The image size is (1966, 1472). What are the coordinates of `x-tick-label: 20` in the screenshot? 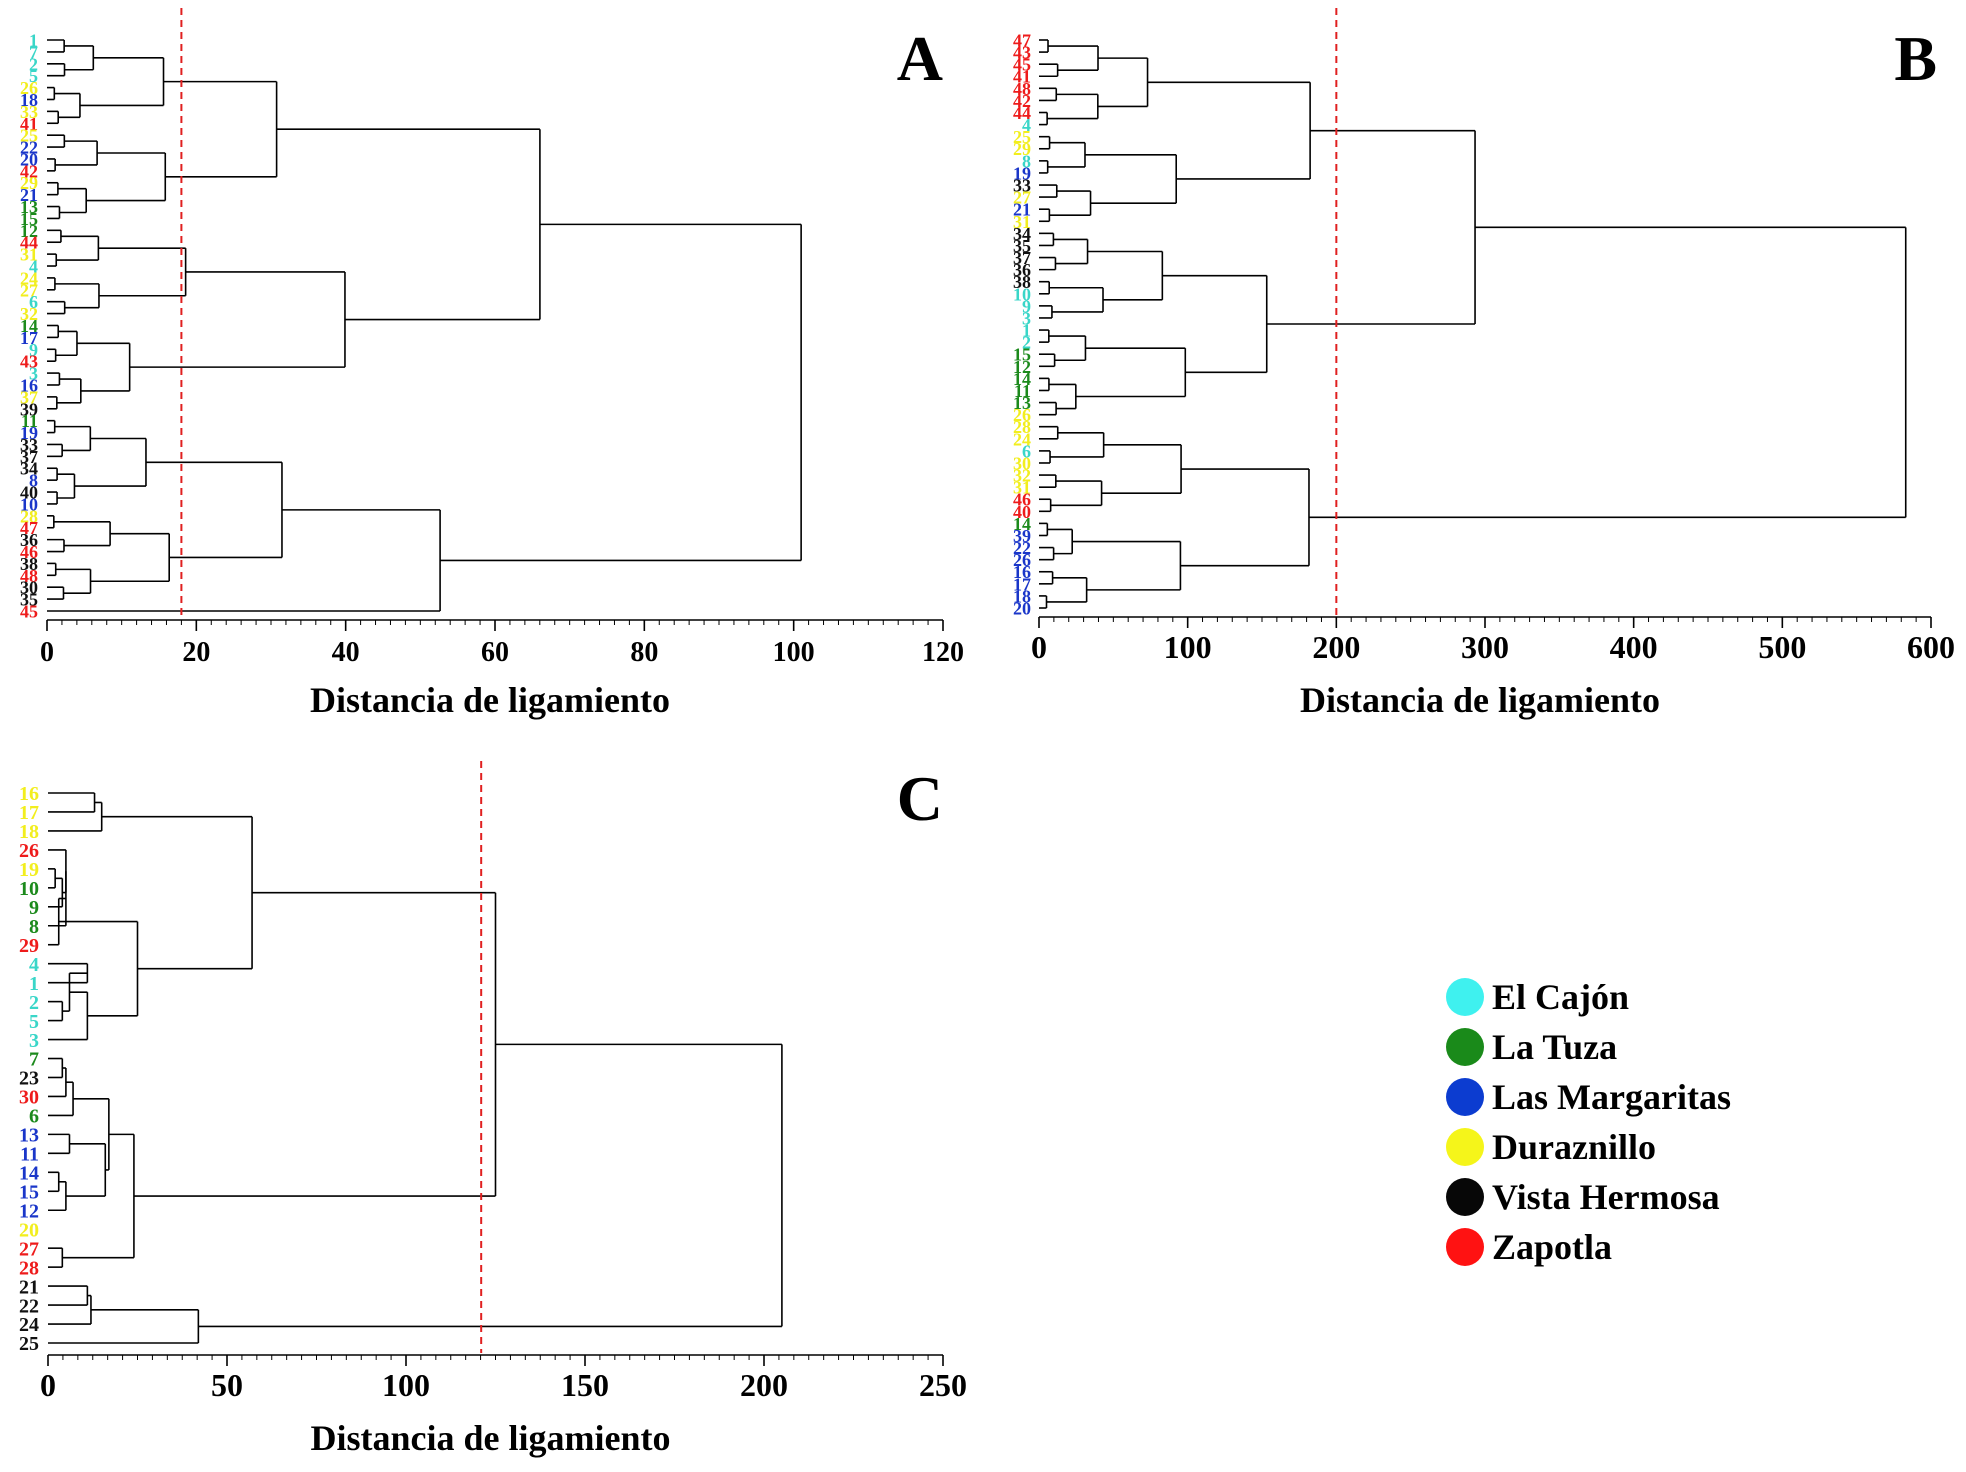 It's located at (196, 652).